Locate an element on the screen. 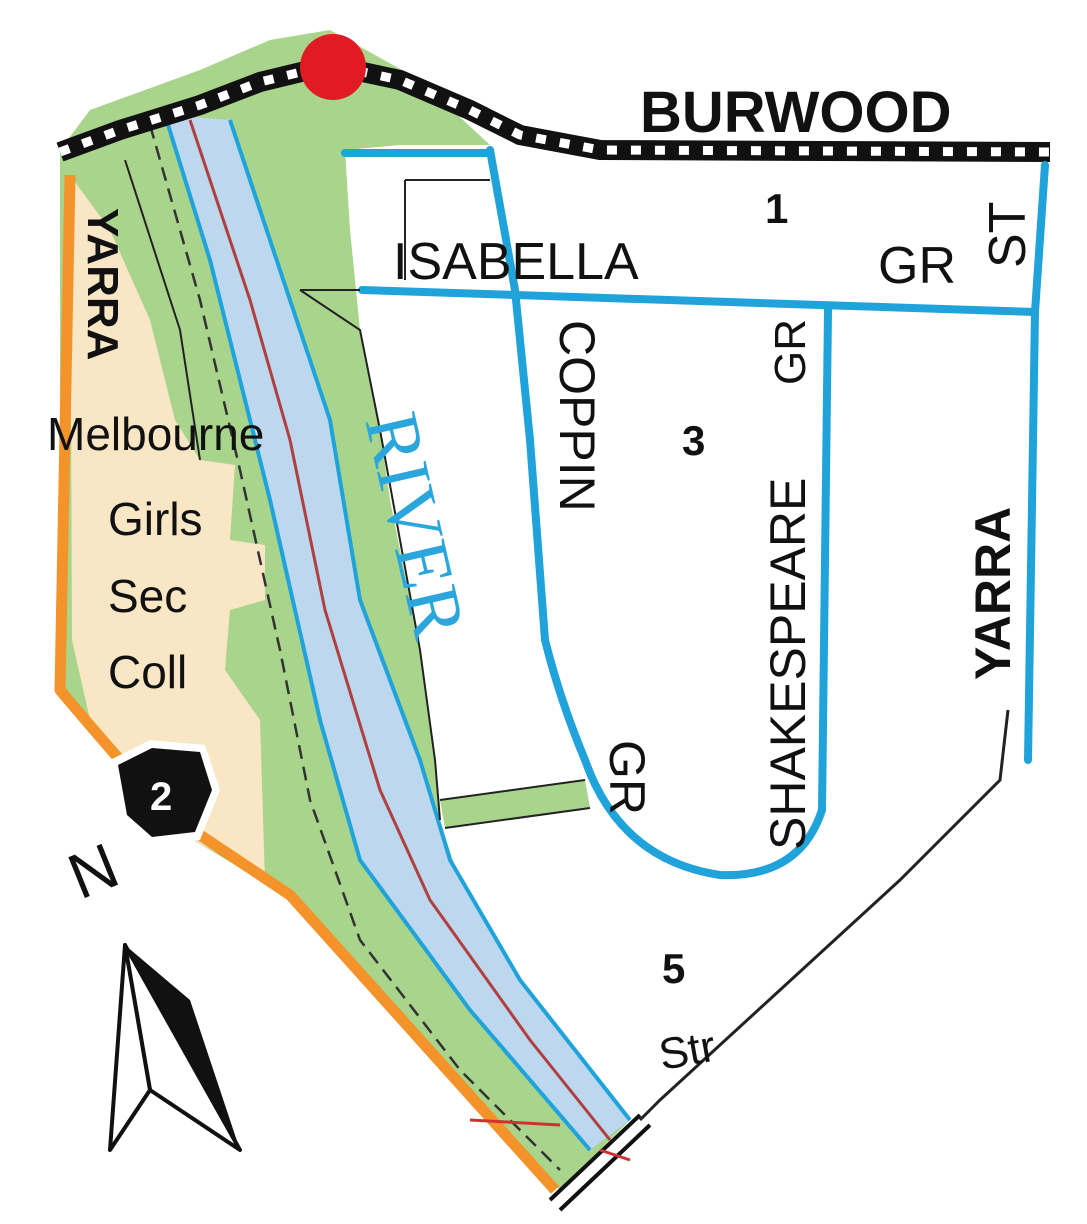 The width and height of the screenshot is (1087, 1224). coppin-label: COPPIN is located at coordinates (577, 416).